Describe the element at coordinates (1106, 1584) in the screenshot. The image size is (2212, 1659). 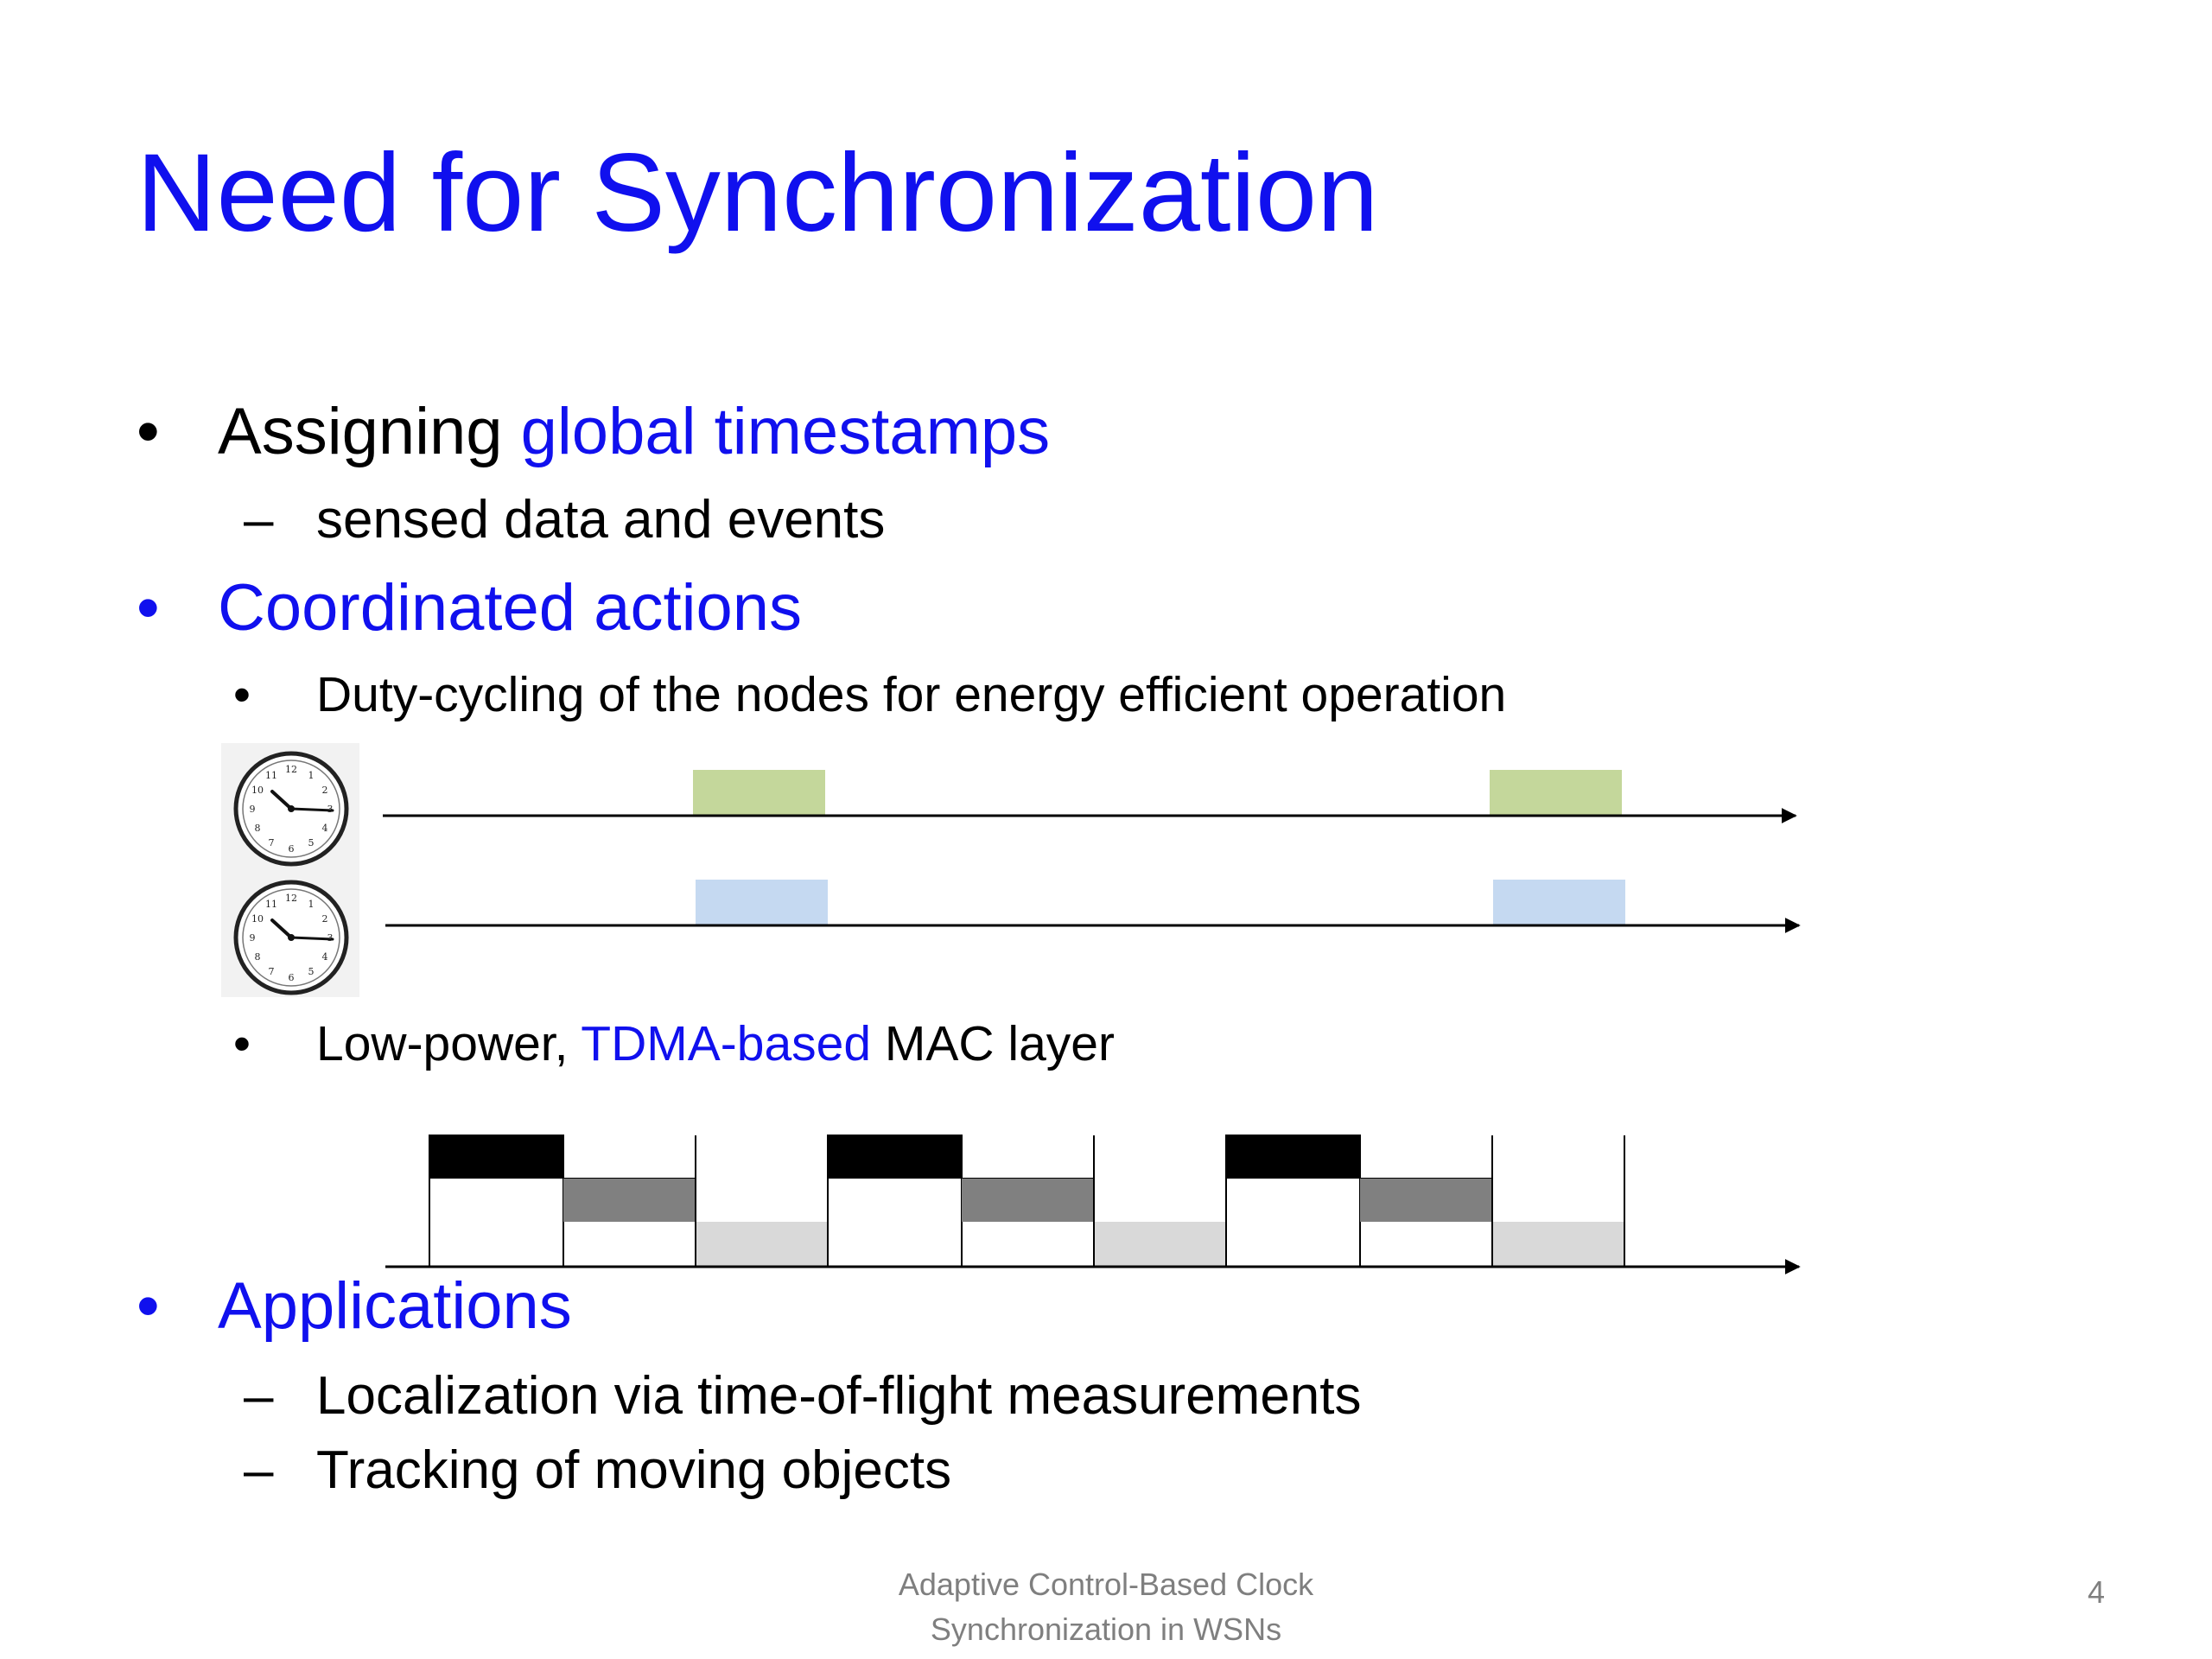
I see `footer-line: Adaptive Control-Based Clock` at that location.